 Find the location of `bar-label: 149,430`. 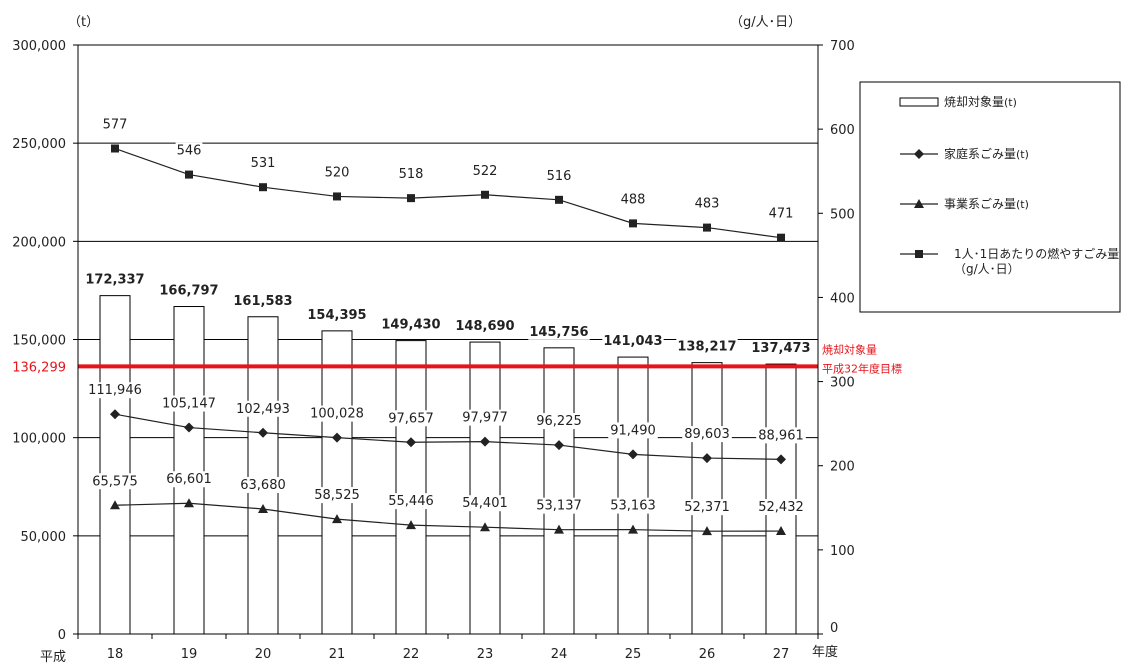

bar-label: 149,430 is located at coordinates (410, 325).